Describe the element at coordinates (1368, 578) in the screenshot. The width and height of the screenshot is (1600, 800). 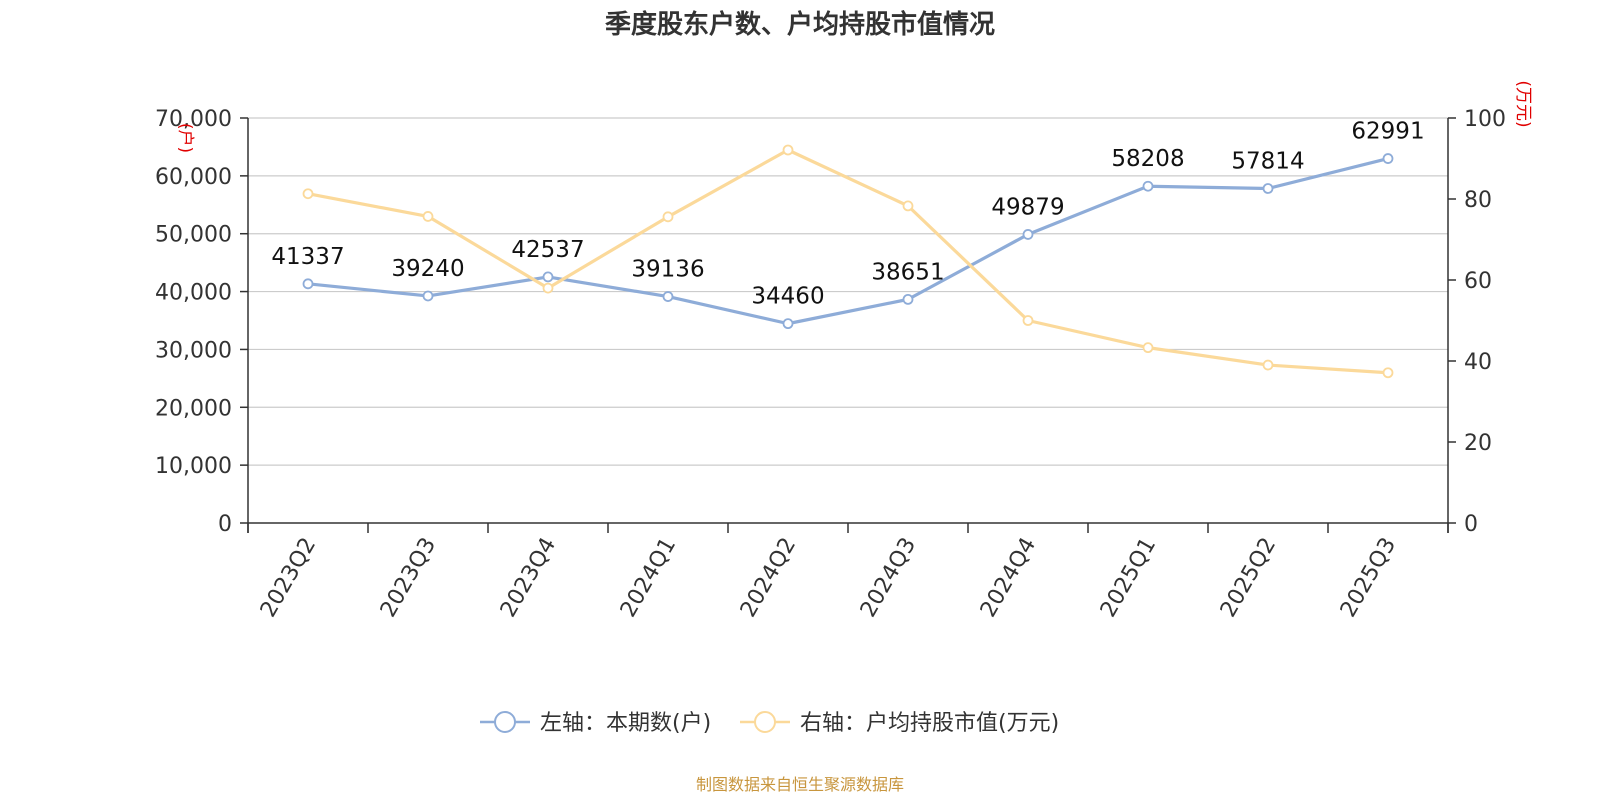
I see `x-axis-tick-label: 2025Q3` at that location.